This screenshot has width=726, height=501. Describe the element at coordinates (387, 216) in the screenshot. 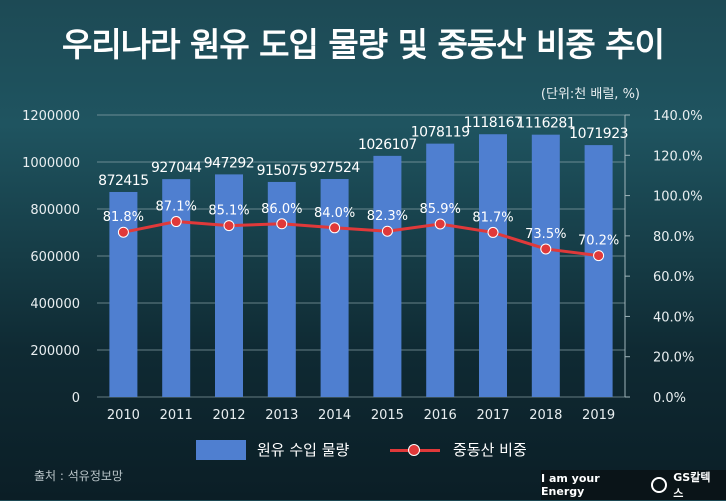

I see `line-value-label: 82.3%` at that location.